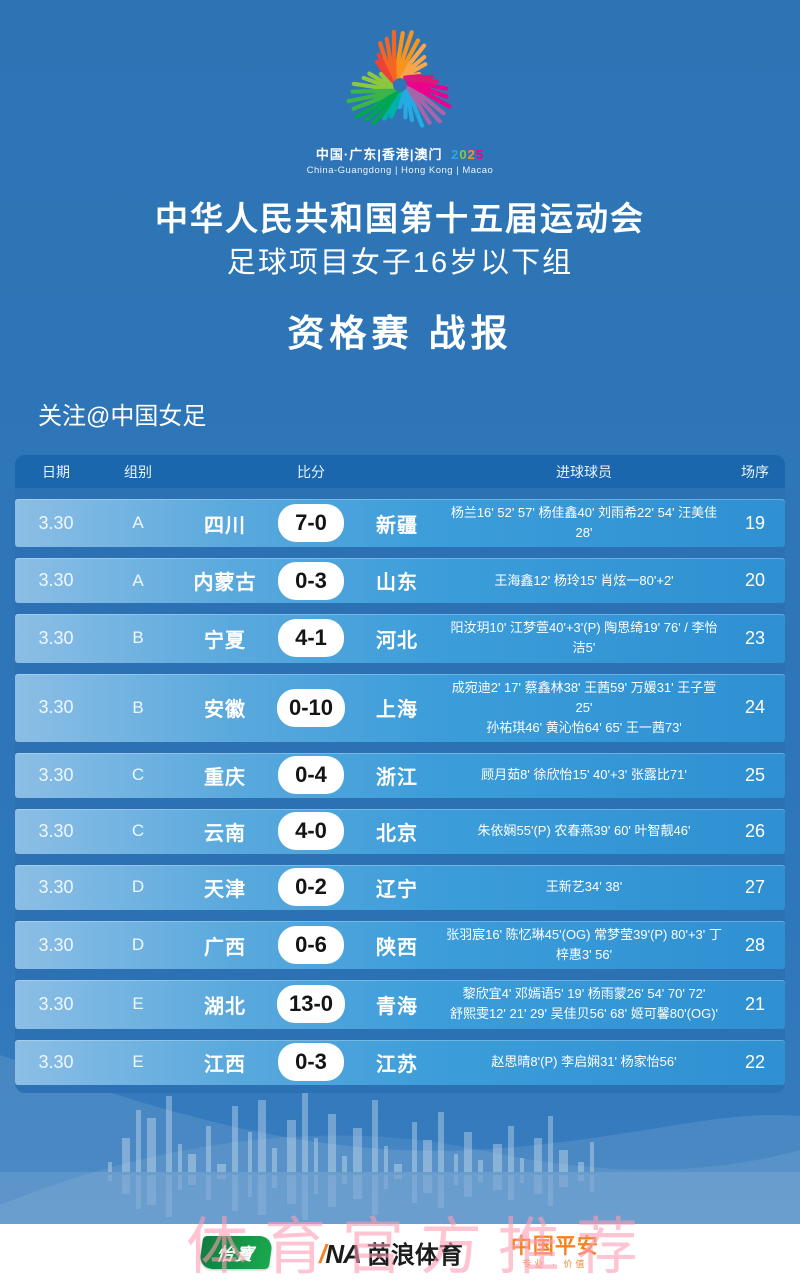 This screenshot has width=800, height=1281. Describe the element at coordinates (755, 774) in the screenshot. I see `match-order: 25` at that location.